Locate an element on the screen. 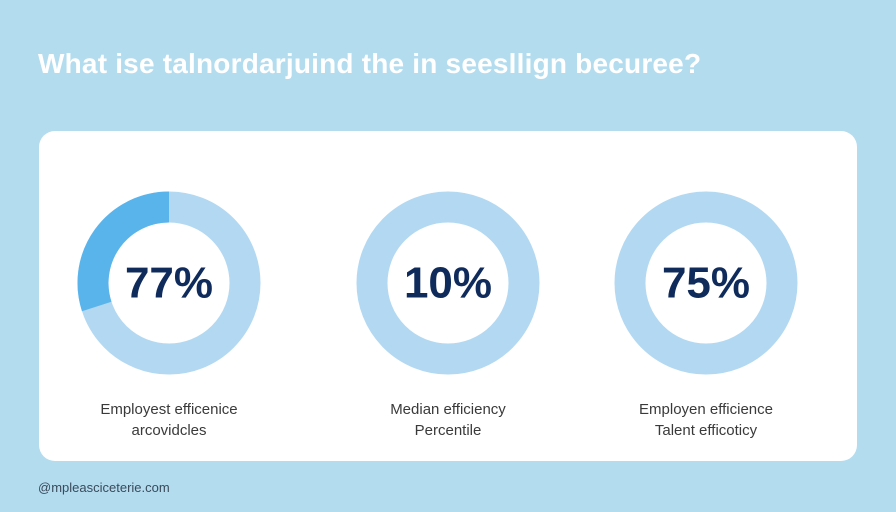 This screenshot has height=512, width=896. donut-chart: 77% is located at coordinates (169, 283).